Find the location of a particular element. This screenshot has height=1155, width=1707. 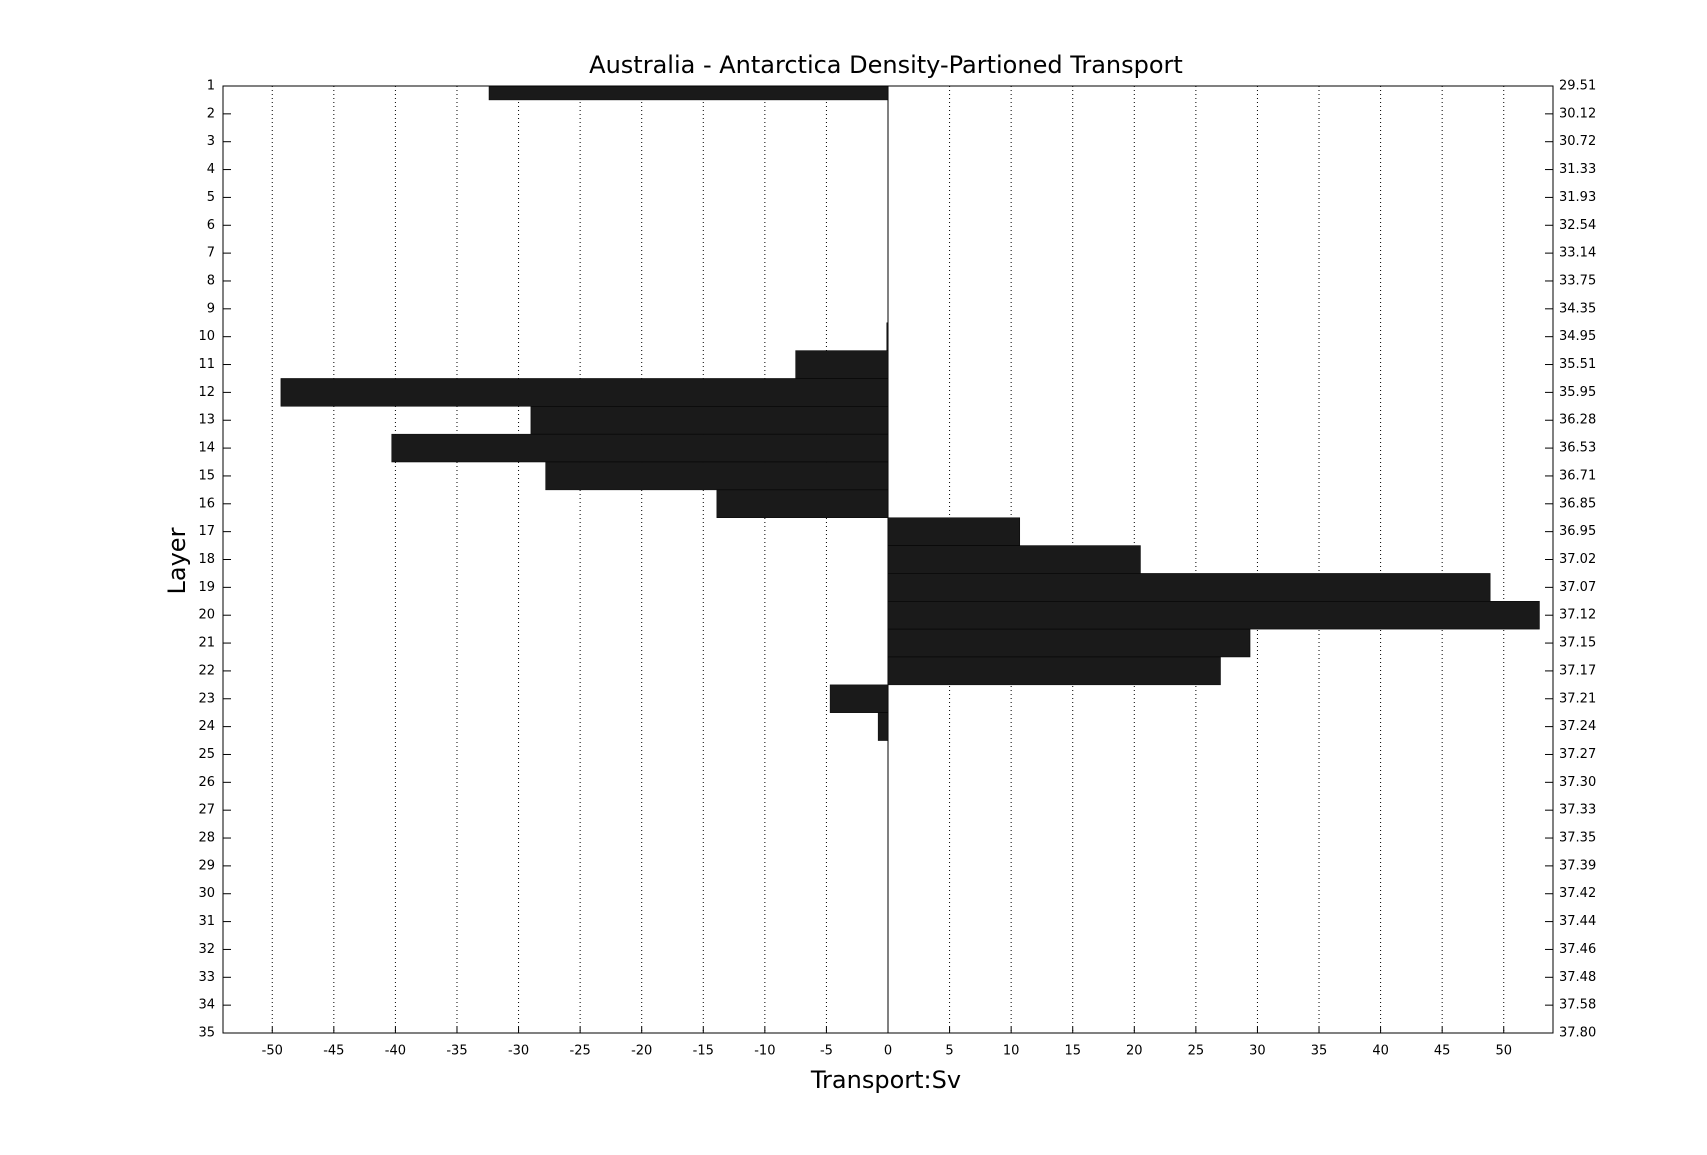

y-tick-label: 23 is located at coordinates (206, 698).